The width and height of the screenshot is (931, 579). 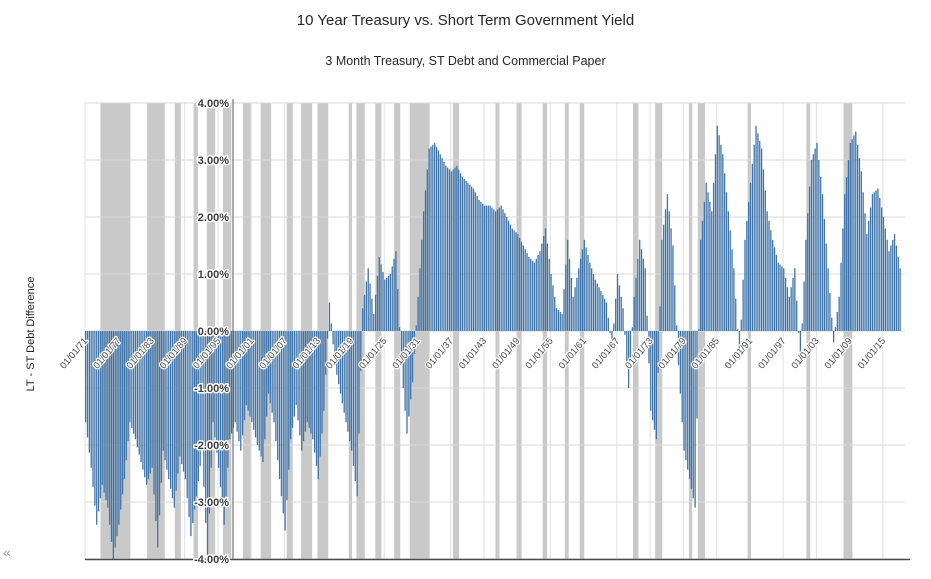 I want to click on y-tick-label: -2.00%, so click(x=211, y=446).